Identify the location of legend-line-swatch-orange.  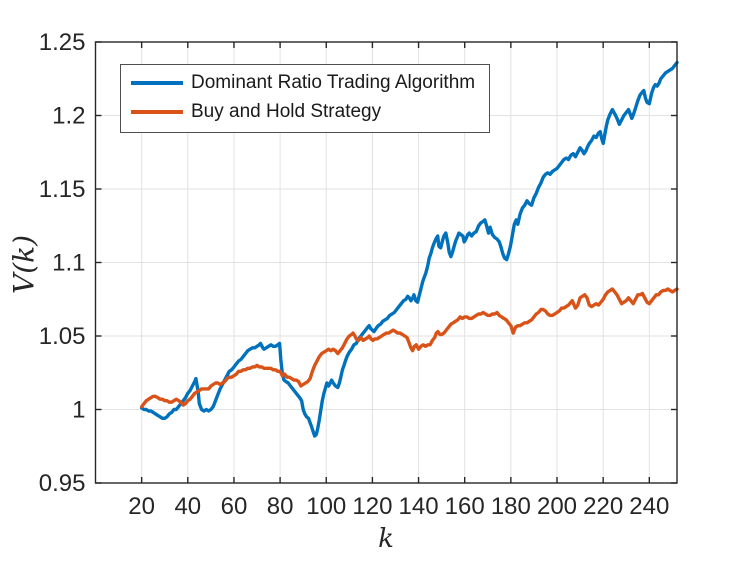
(157, 112).